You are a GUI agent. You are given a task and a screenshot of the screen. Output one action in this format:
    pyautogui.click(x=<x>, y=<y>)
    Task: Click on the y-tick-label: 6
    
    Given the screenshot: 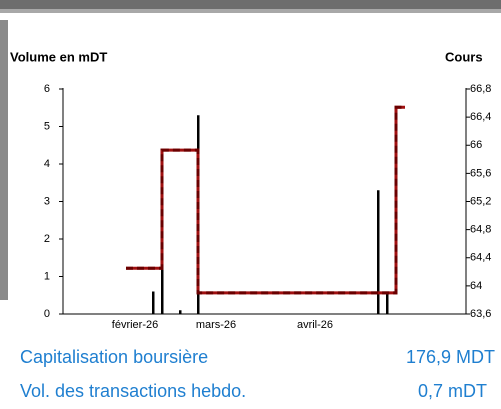 What is the action you would take?
    pyautogui.click(x=47, y=89)
    